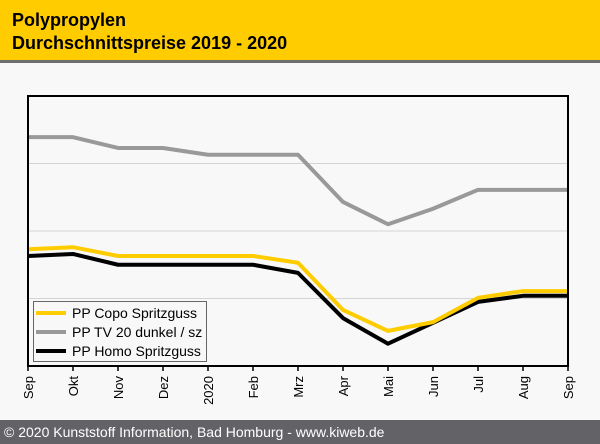 Image resolution: width=600 pixels, height=444 pixels. Describe the element at coordinates (51, 332) in the screenshot. I see `legend-swatch-tv20` at that location.